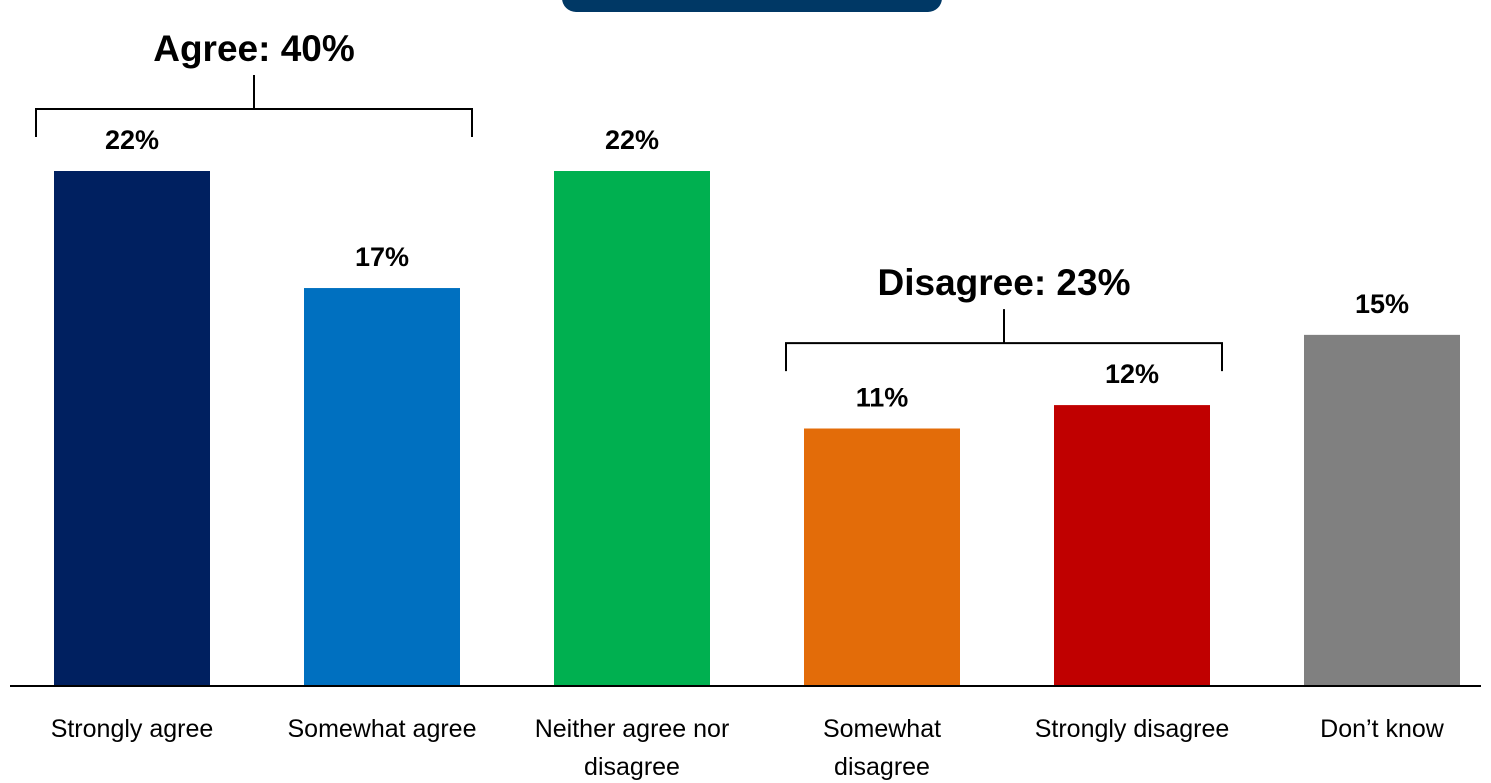  What do you see at coordinates (1132, 729) in the screenshot?
I see `category-label-4: Strongly disagree` at bounding box center [1132, 729].